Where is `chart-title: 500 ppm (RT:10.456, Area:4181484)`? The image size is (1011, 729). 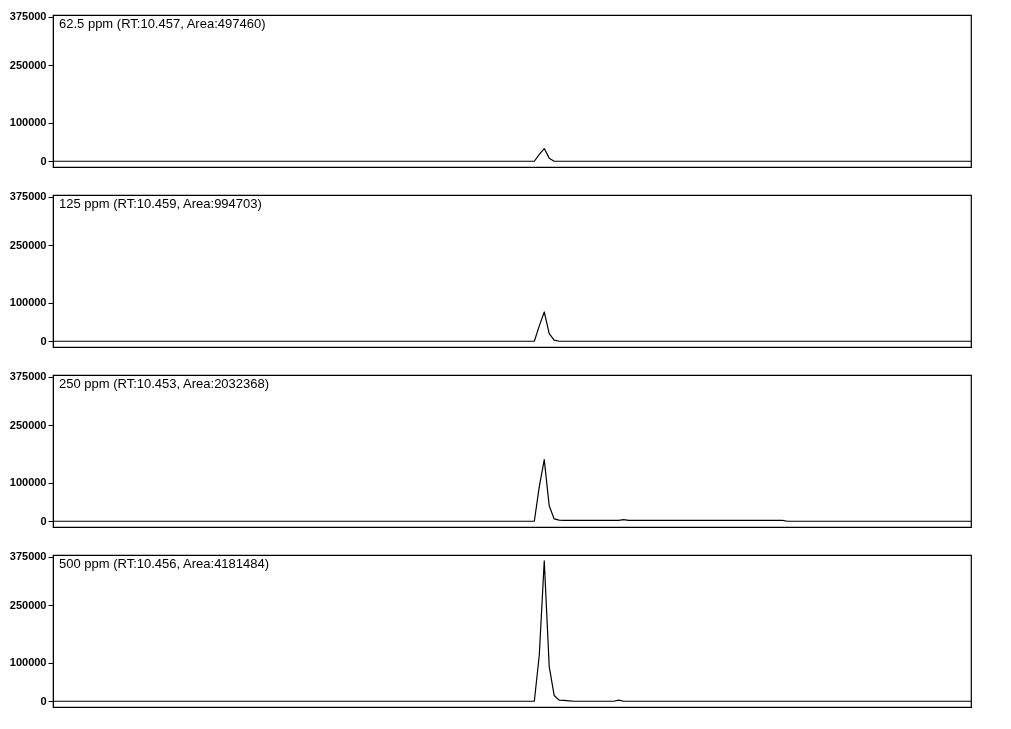 chart-title: 500 ppm (RT:10.456, Area:4181484) is located at coordinates (164, 563).